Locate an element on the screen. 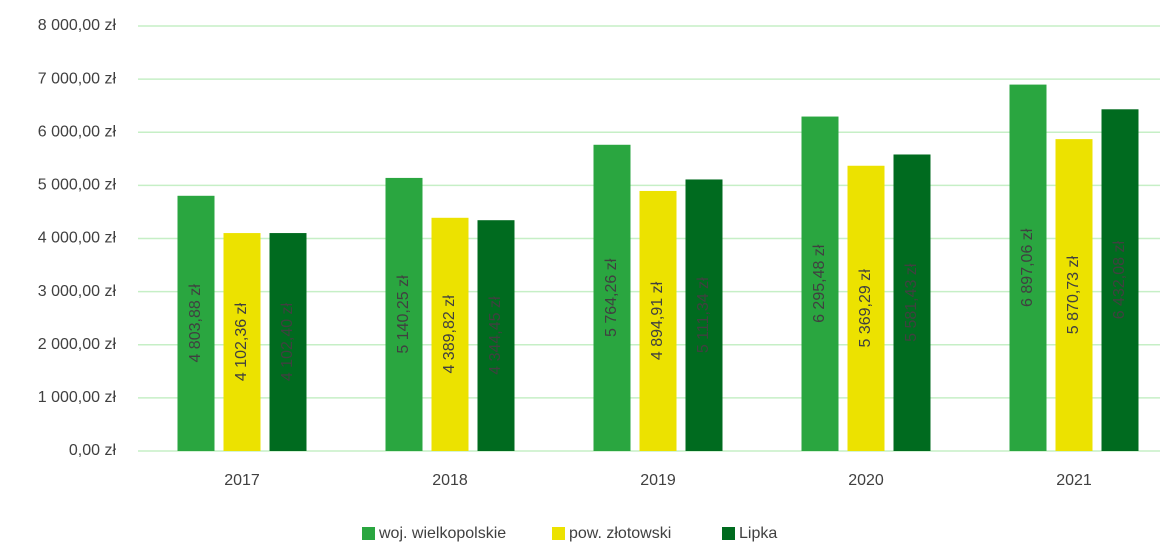  y-tick-label: 3 000,00 zł is located at coordinates (77, 291).